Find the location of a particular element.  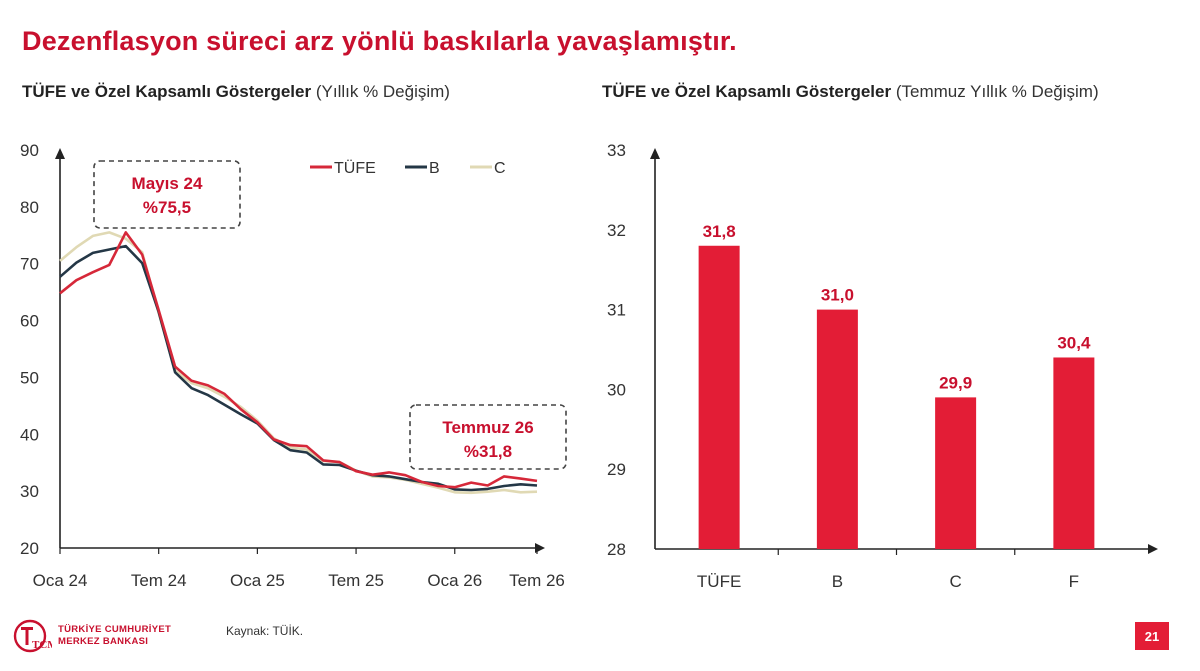

bar-value-label: 31,0 is located at coordinates (837, 295).